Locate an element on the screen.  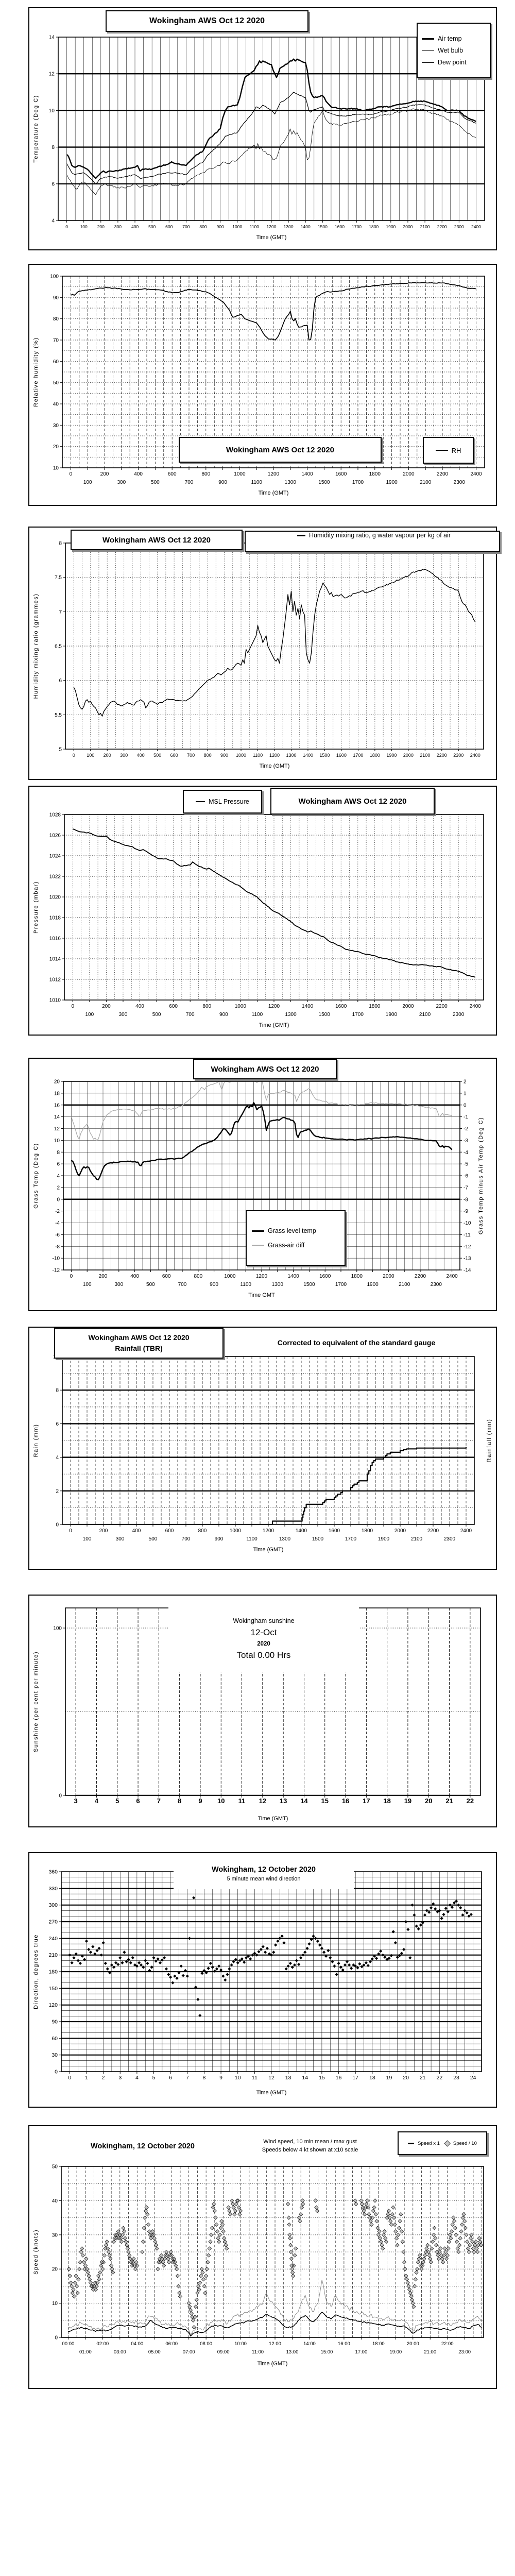
svg-text: 600 is located at coordinates (174, 1006).